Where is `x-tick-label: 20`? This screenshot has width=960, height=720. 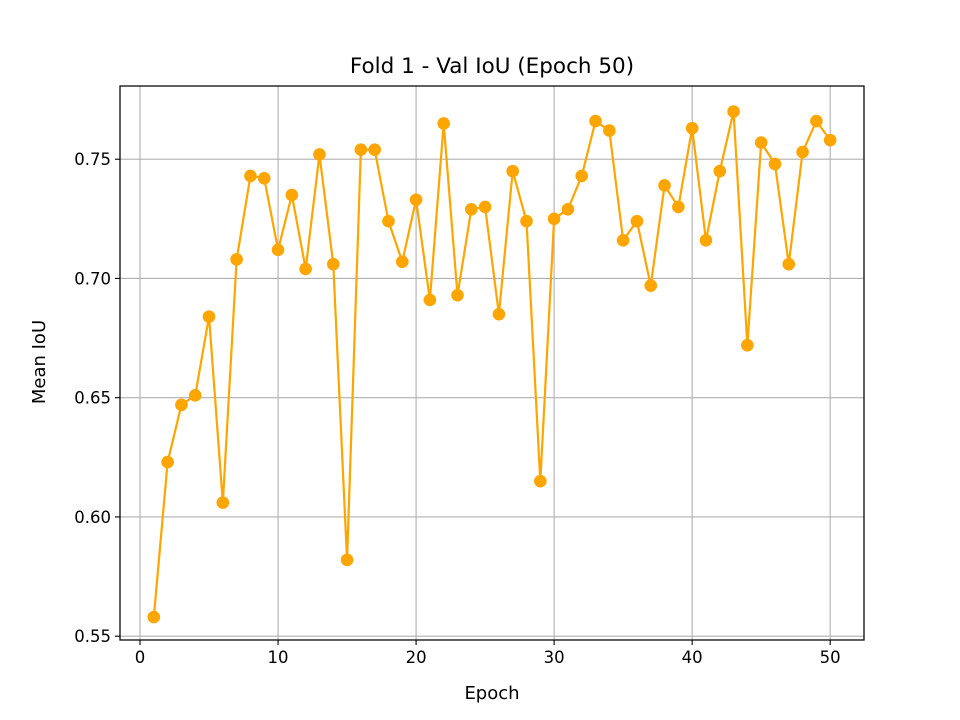 x-tick-label: 20 is located at coordinates (416, 657).